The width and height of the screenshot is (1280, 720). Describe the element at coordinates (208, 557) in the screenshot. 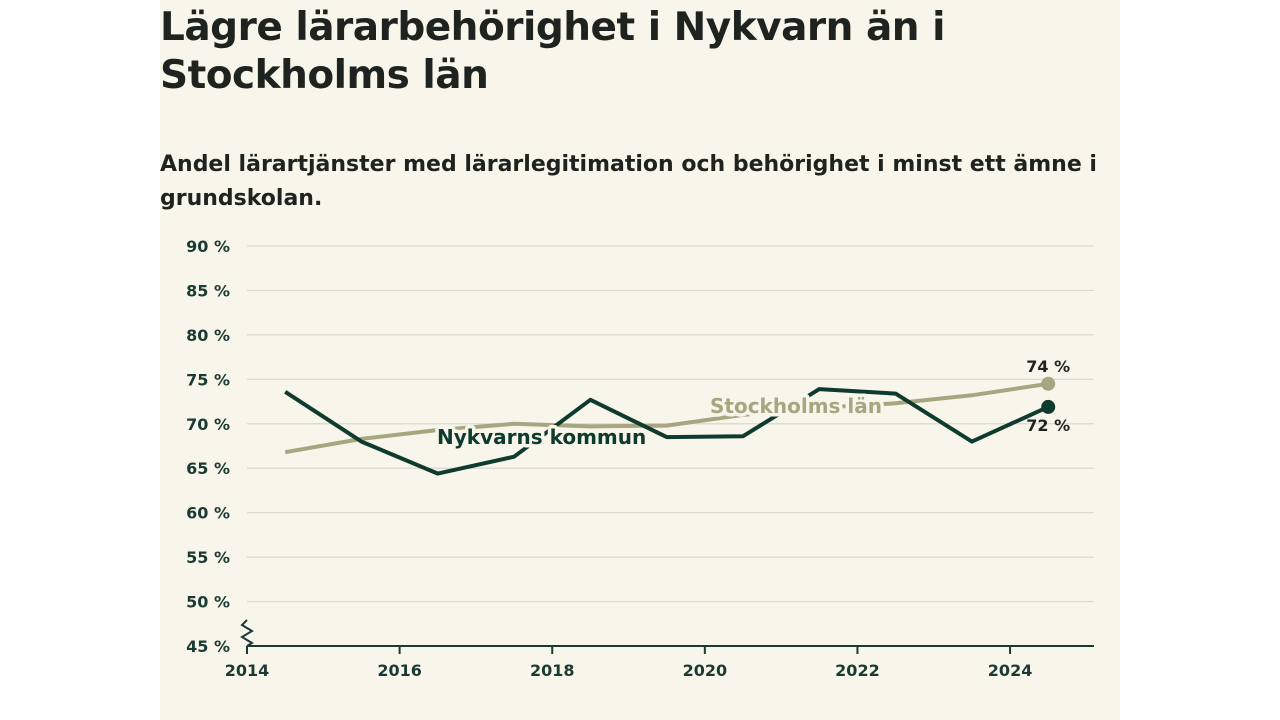

I see `y-tick-label: 55 %` at that location.